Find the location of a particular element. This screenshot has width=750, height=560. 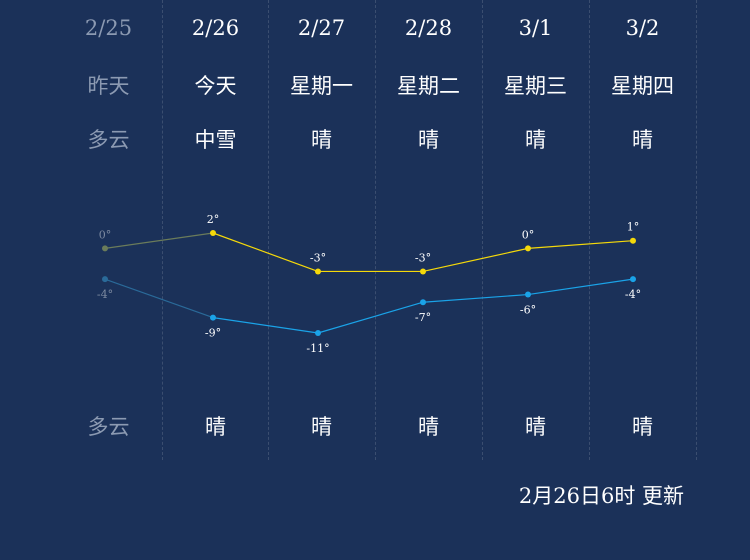

day-weekday: 星期三 is located at coordinates (535, 86).